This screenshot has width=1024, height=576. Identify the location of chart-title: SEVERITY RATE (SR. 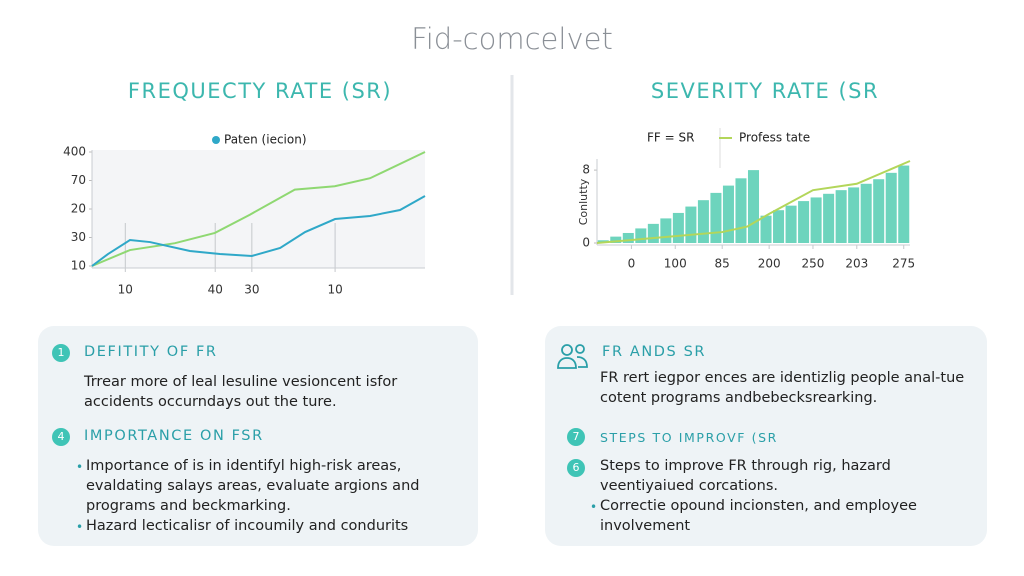
(765, 91).